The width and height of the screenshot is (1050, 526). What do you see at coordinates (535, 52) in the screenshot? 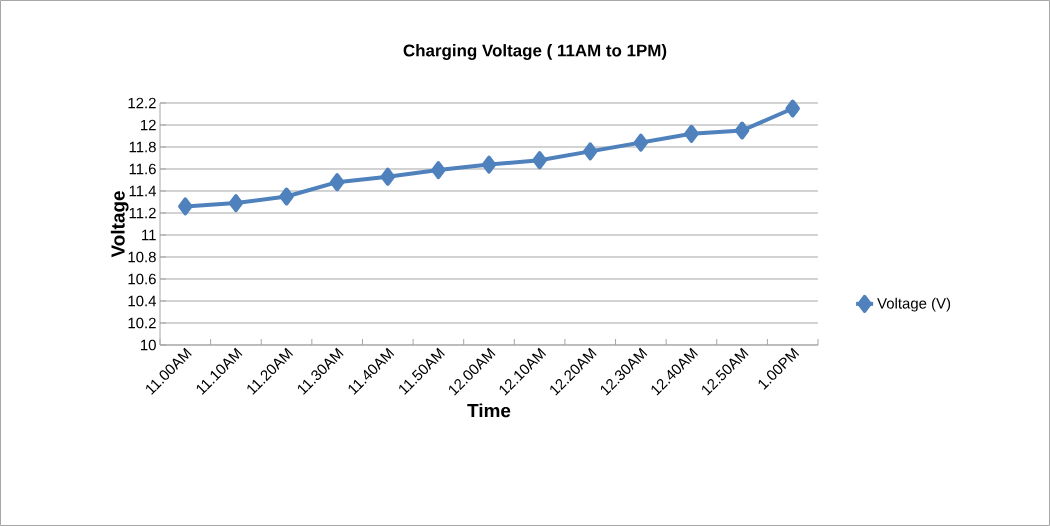
I see `chart-title: Charging Voltage ( 11AM to 1PM)` at bounding box center [535, 52].